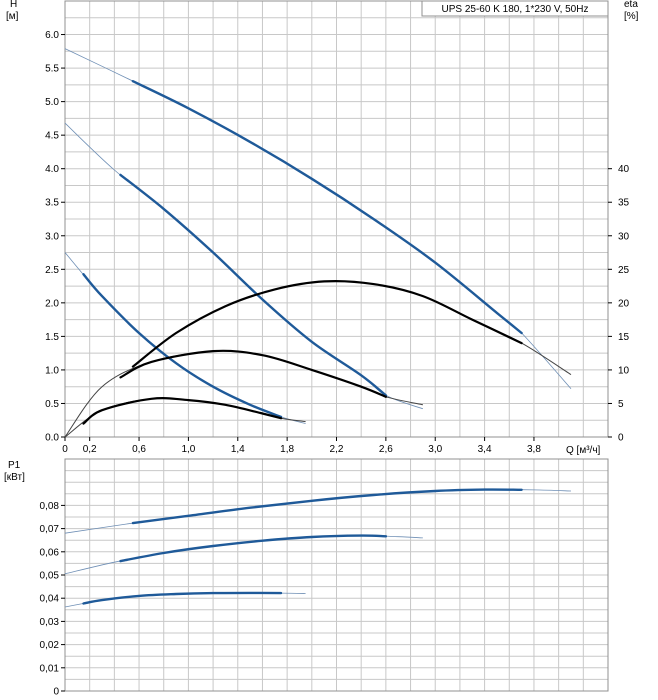 This screenshot has height=700, width=658. Describe the element at coordinates (90, 449) in the screenshot. I see `x-tick-label: 0,2` at that location.